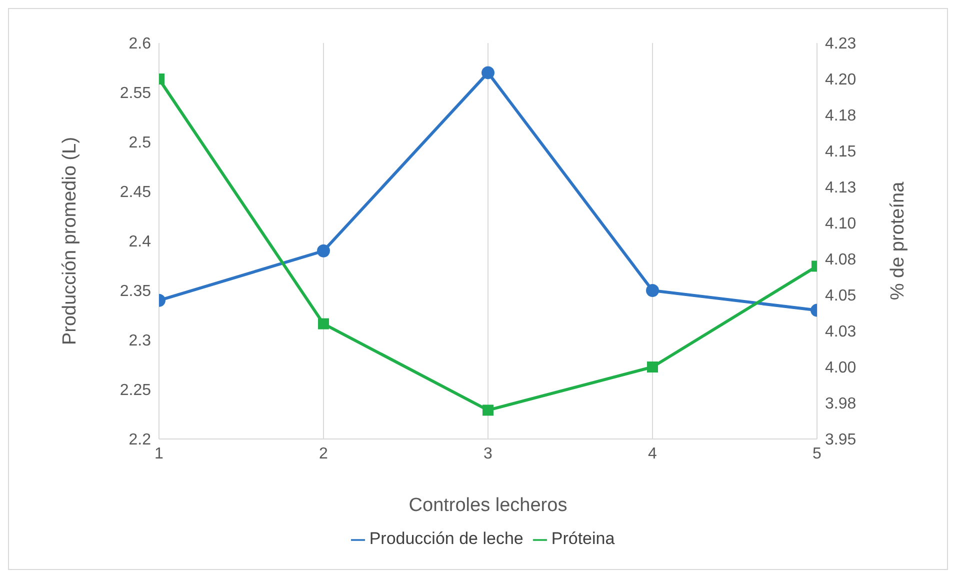 The height and width of the screenshot is (581, 957). I want to click on y2-axis-title: % de proteína, so click(898, 240).